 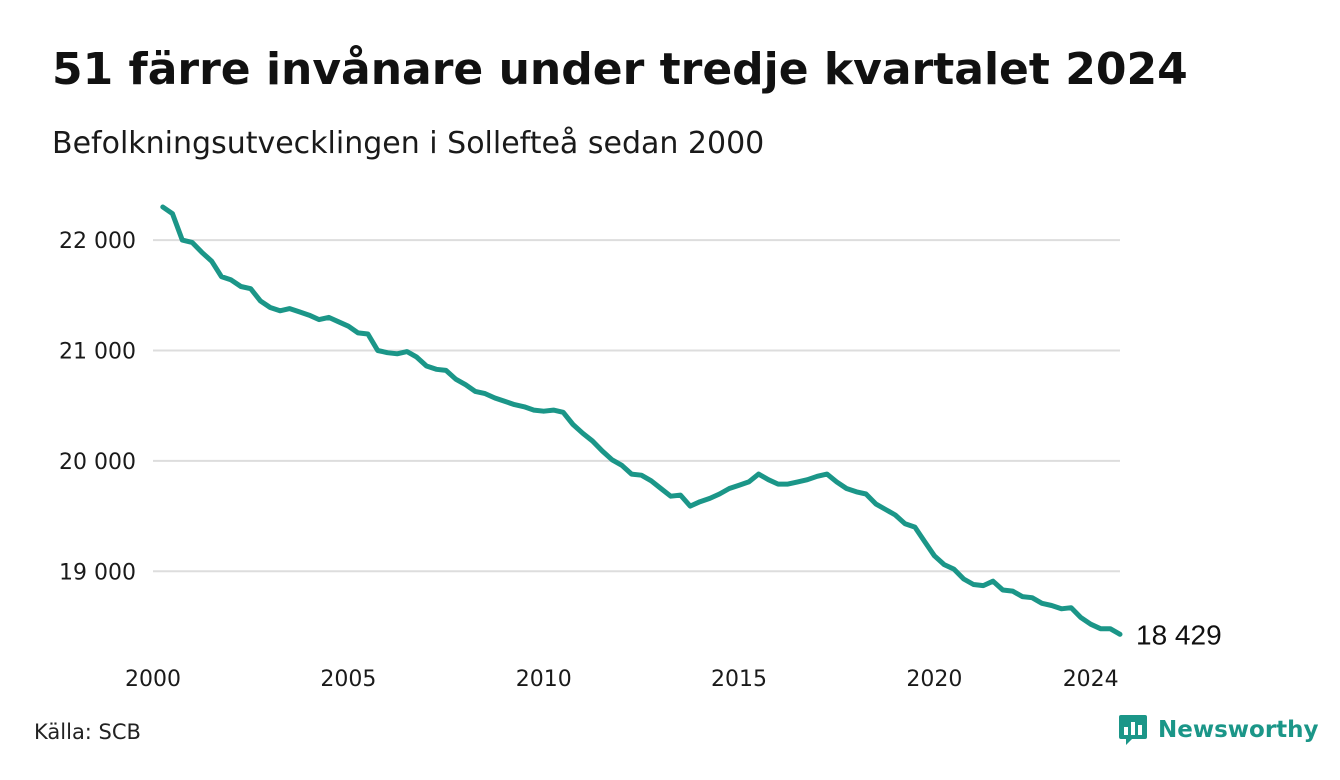 What do you see at coordinates (1179, 634) in the screenshot?
I see `end-value-label: 18 429` at bounding box center [1179, 634].